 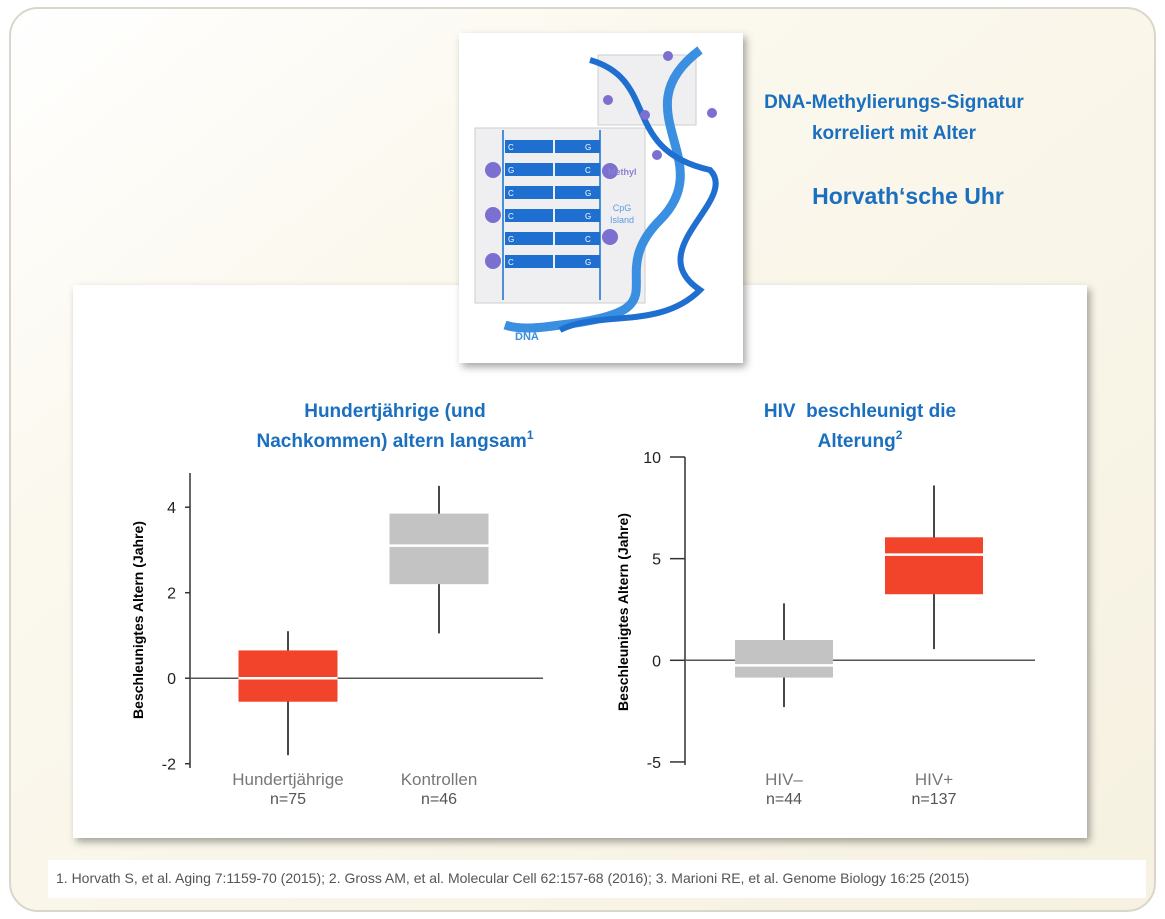 What do you see at coordinates (784, 779) in the screenshot?
I see `x-tick-label: HIV–` at bounding box center [784, 779].